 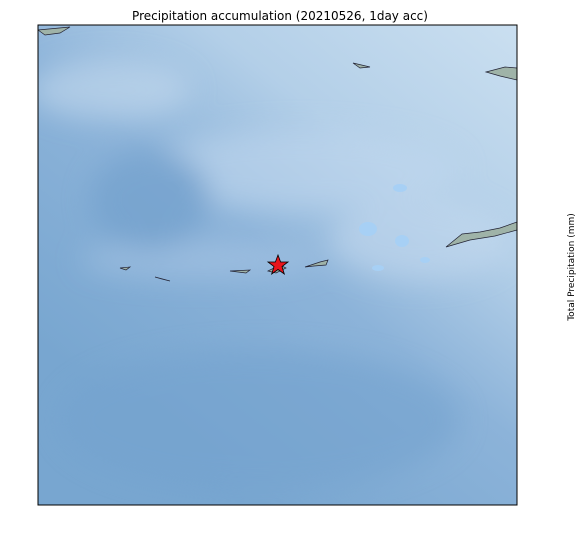 What do you see at coordinates (572, 267) in the screenshot?
I see `colorbar-label: Total Precipitation (mm)` at bounding box center [572, 267].